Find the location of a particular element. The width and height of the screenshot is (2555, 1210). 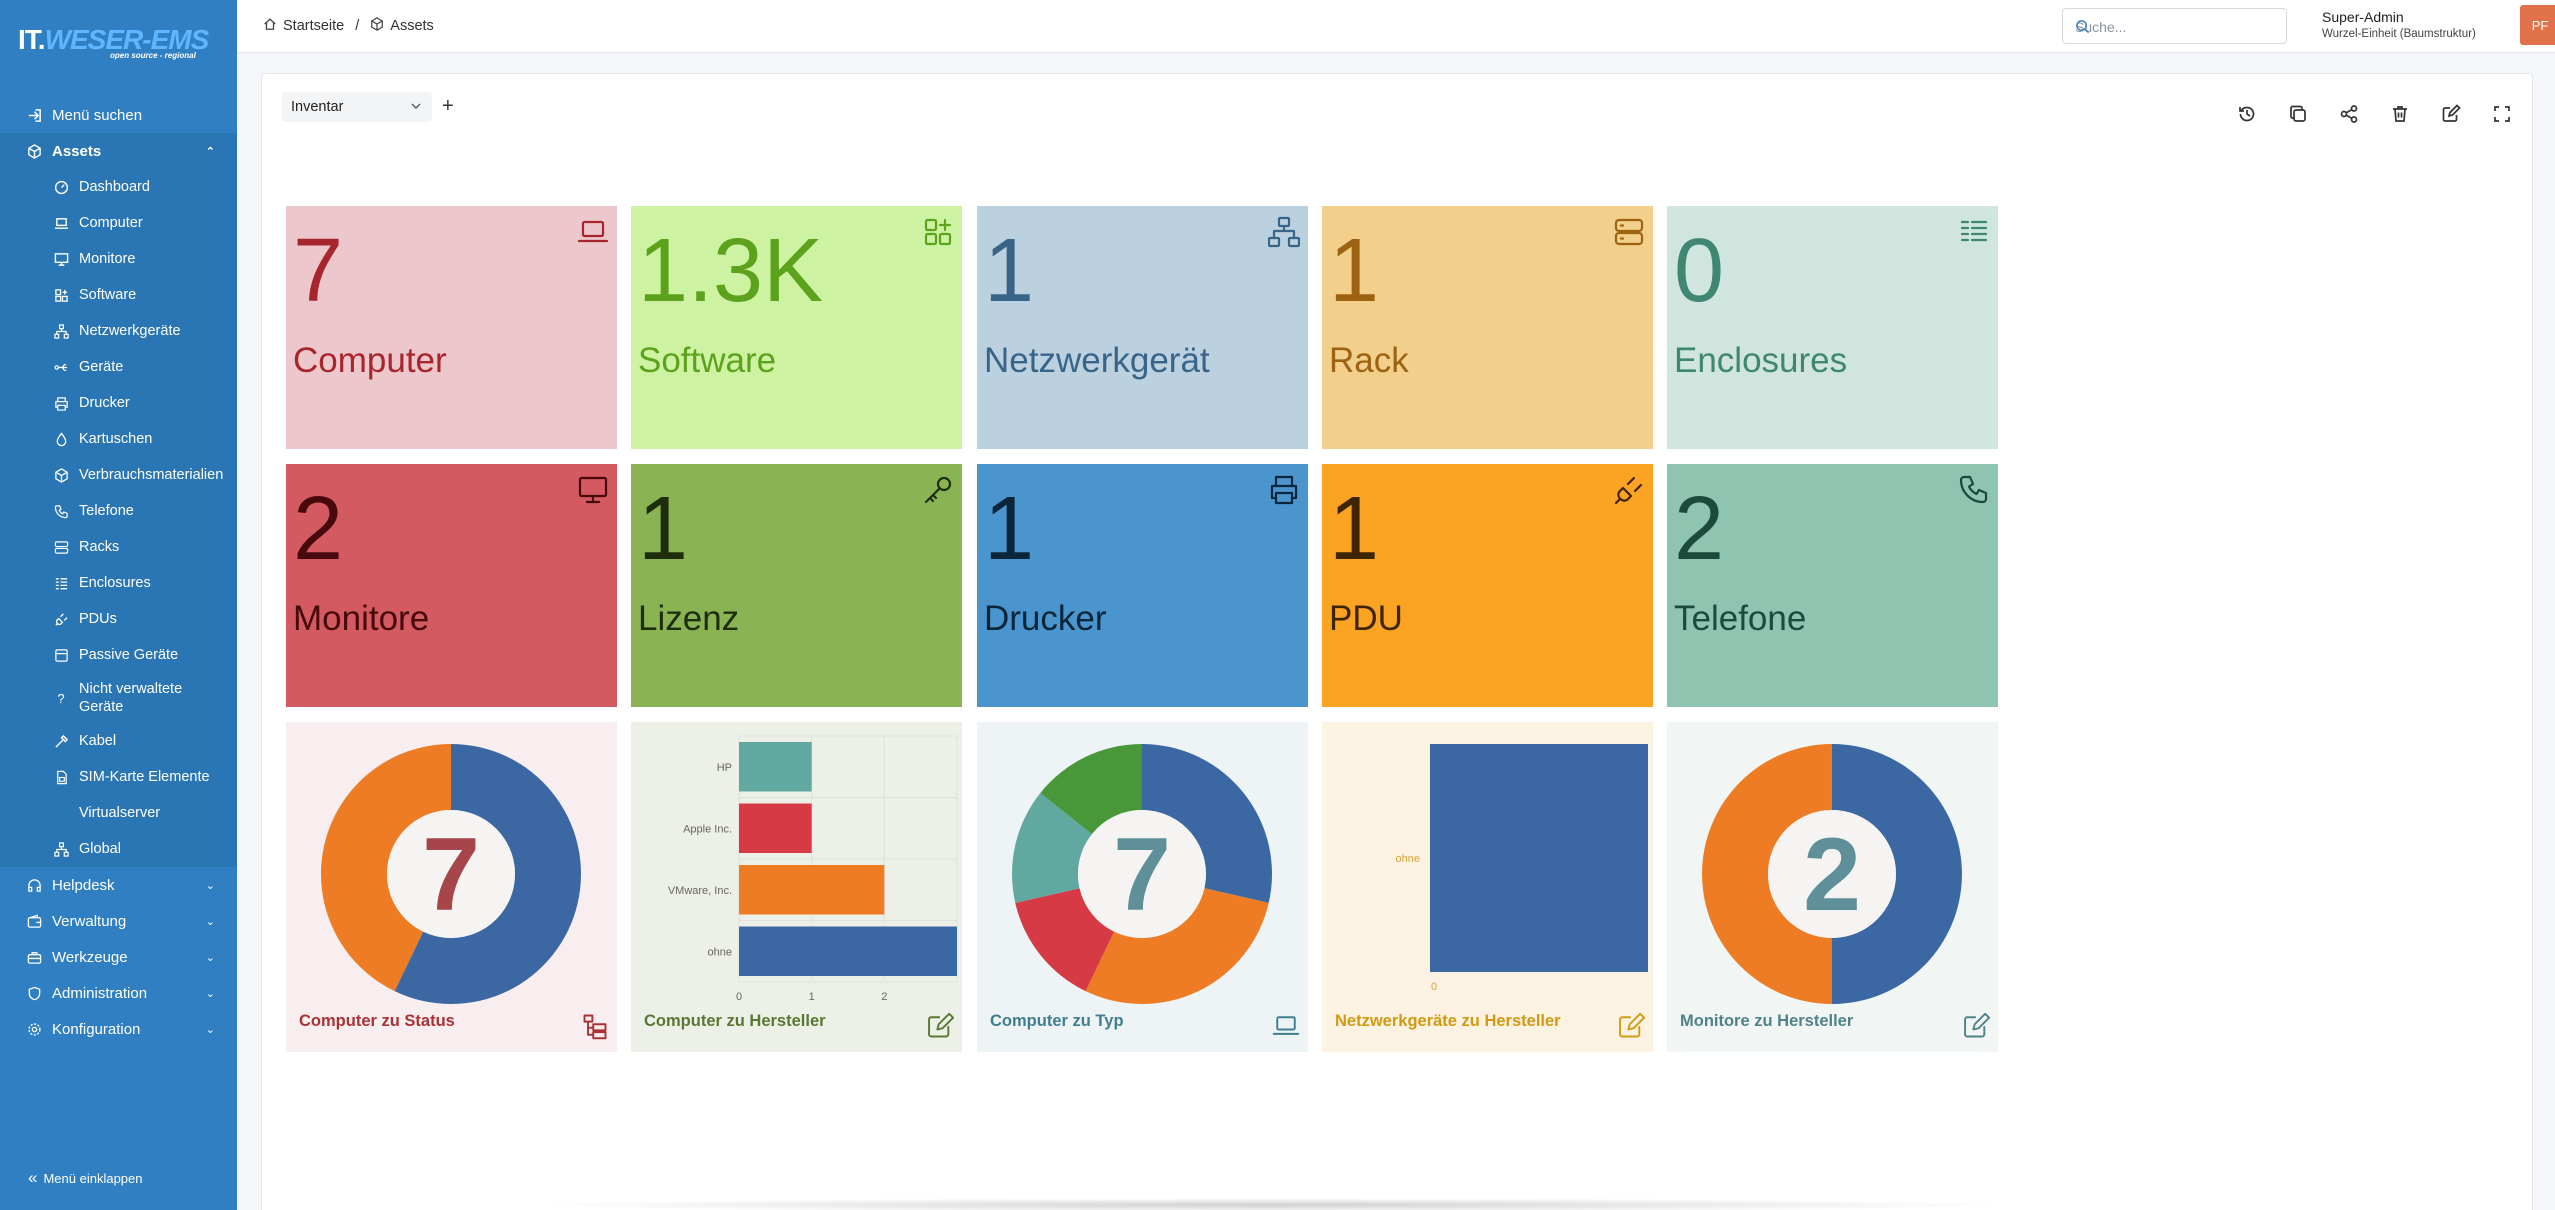

list-icon is located at coordinates (1974, 232).